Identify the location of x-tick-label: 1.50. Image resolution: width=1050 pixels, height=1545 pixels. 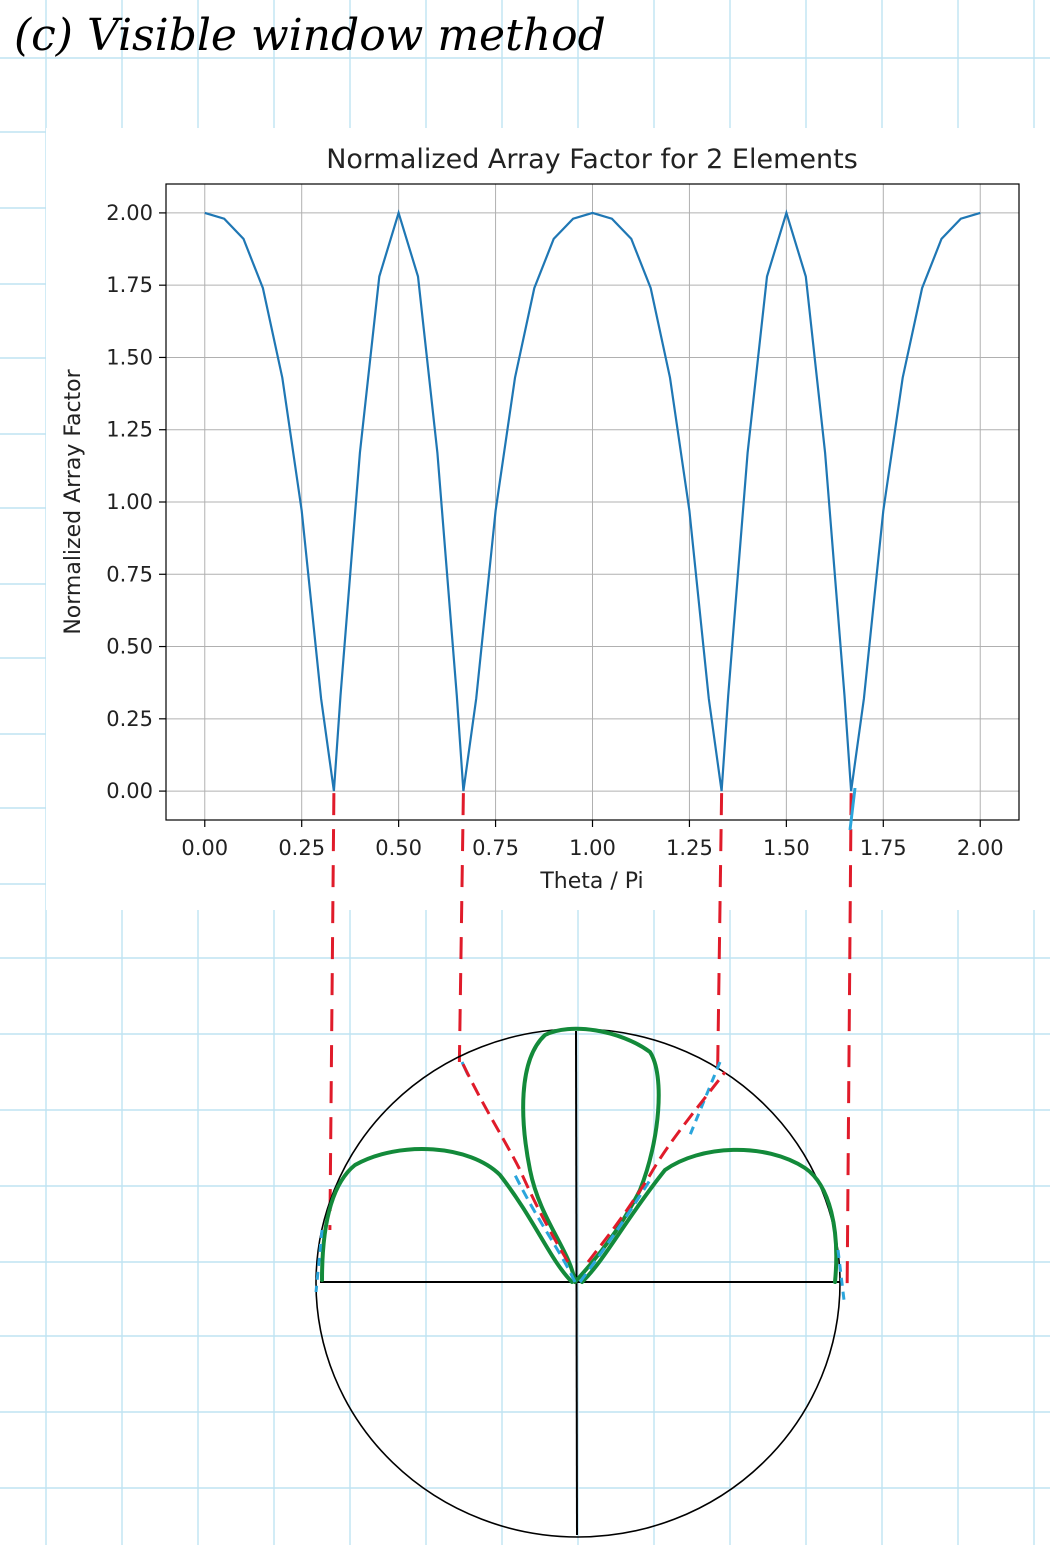
(786, 848).